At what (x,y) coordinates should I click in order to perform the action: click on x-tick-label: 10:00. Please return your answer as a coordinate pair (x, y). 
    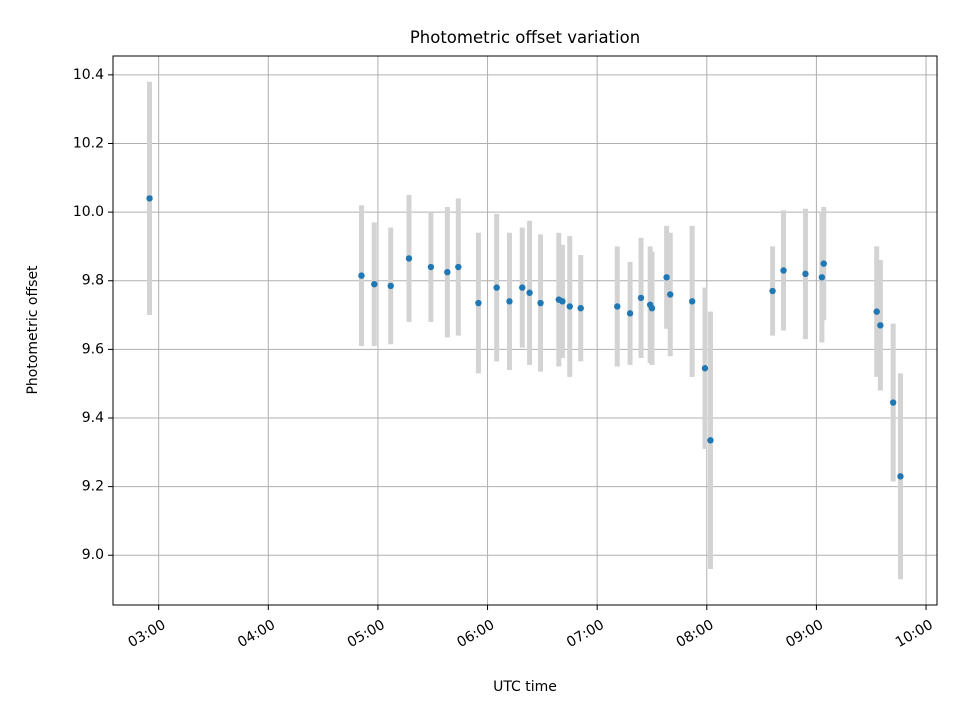
    Looking at the image, I should click on (914, 634).